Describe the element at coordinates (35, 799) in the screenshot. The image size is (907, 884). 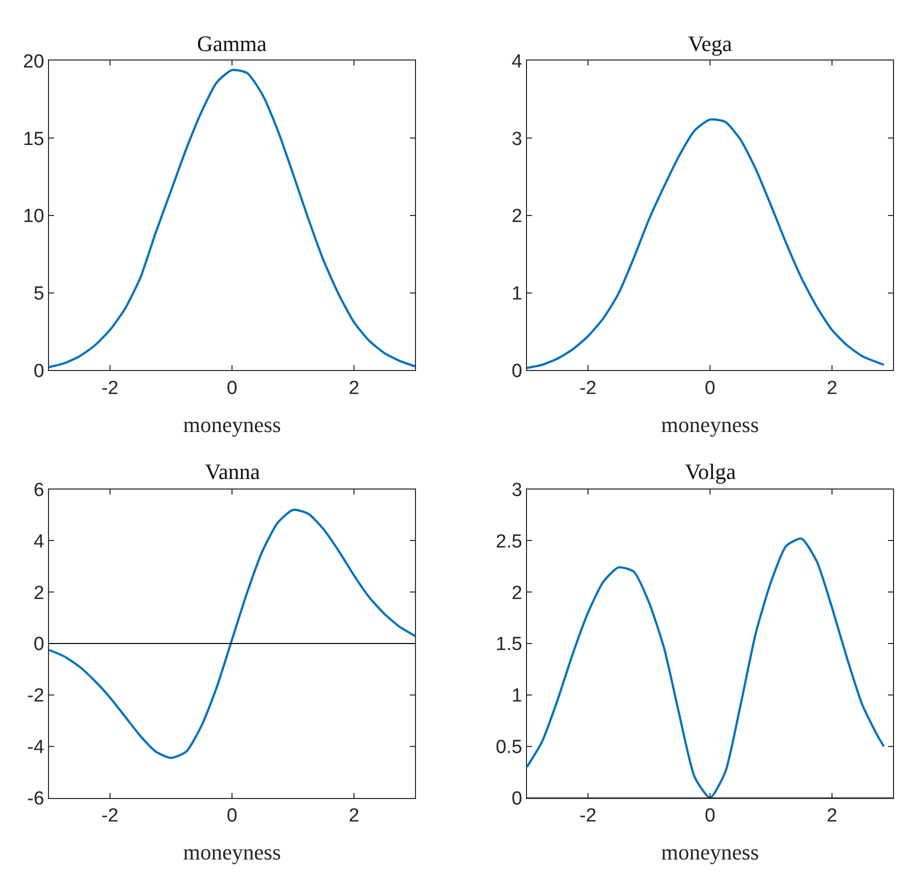
I see `y-tick-label: -6` at that location.